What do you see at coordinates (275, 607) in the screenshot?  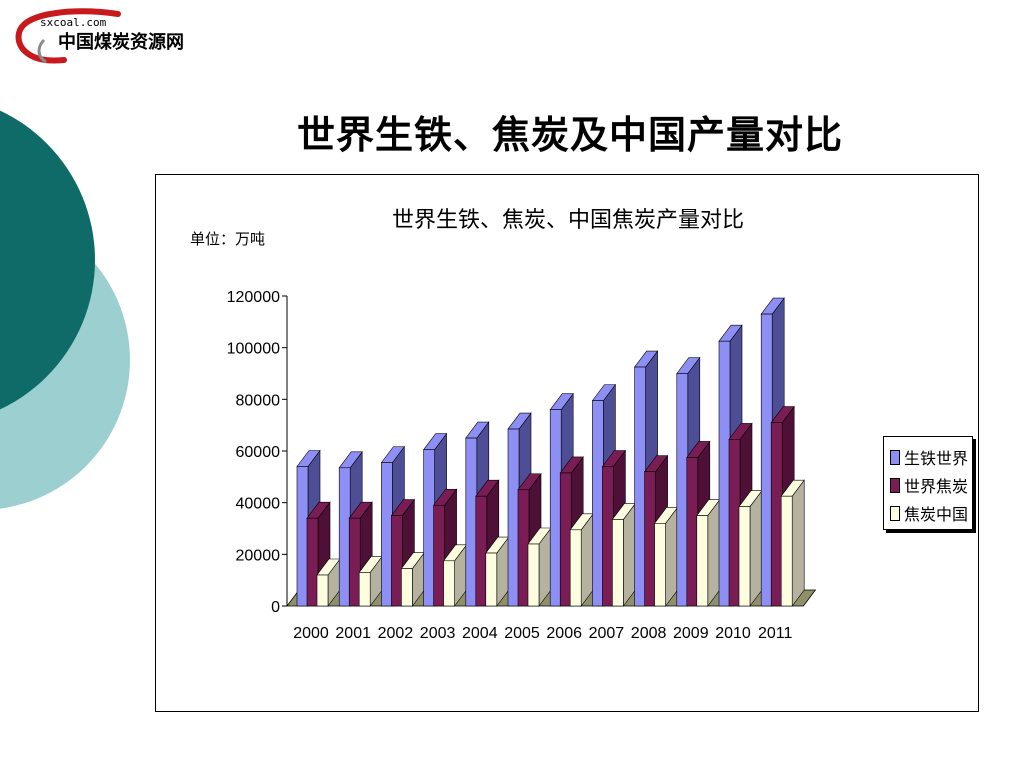 I see `y-tick-label: 0` at bounding box center [275, 607].